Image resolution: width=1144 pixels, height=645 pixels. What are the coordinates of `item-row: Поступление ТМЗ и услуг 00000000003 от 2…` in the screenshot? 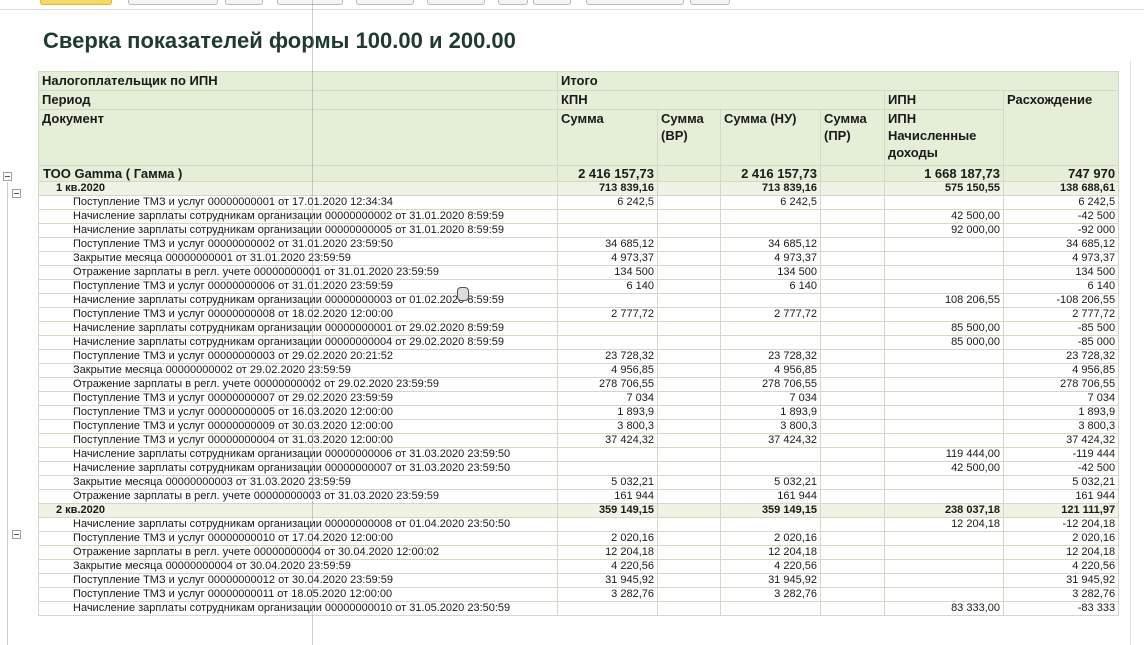 It's located at (579, 356).